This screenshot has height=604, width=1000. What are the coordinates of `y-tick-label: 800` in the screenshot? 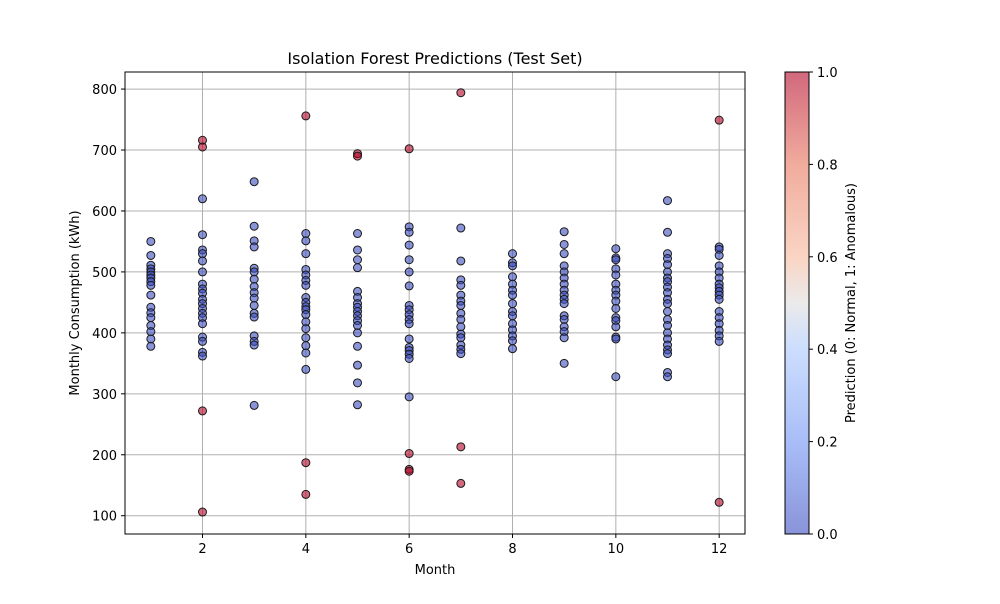 It's located at (104, 90).